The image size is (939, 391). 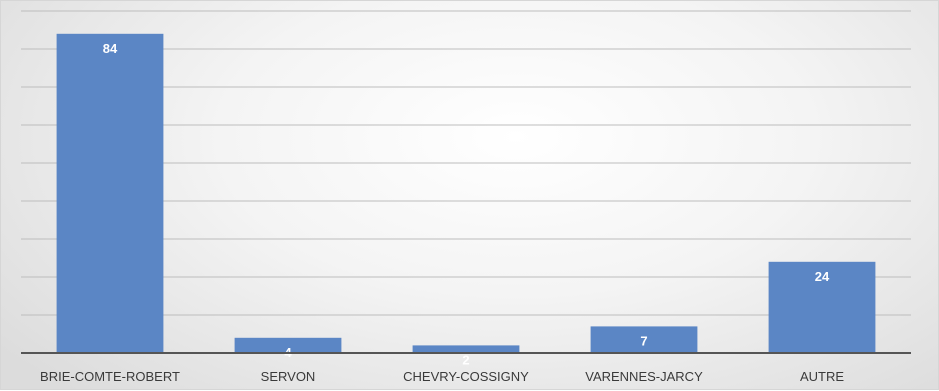 I want to click on x-tick-label-chevry-cossigny: CHEVRY-COSSIGNY, so click(x=466, y=376).